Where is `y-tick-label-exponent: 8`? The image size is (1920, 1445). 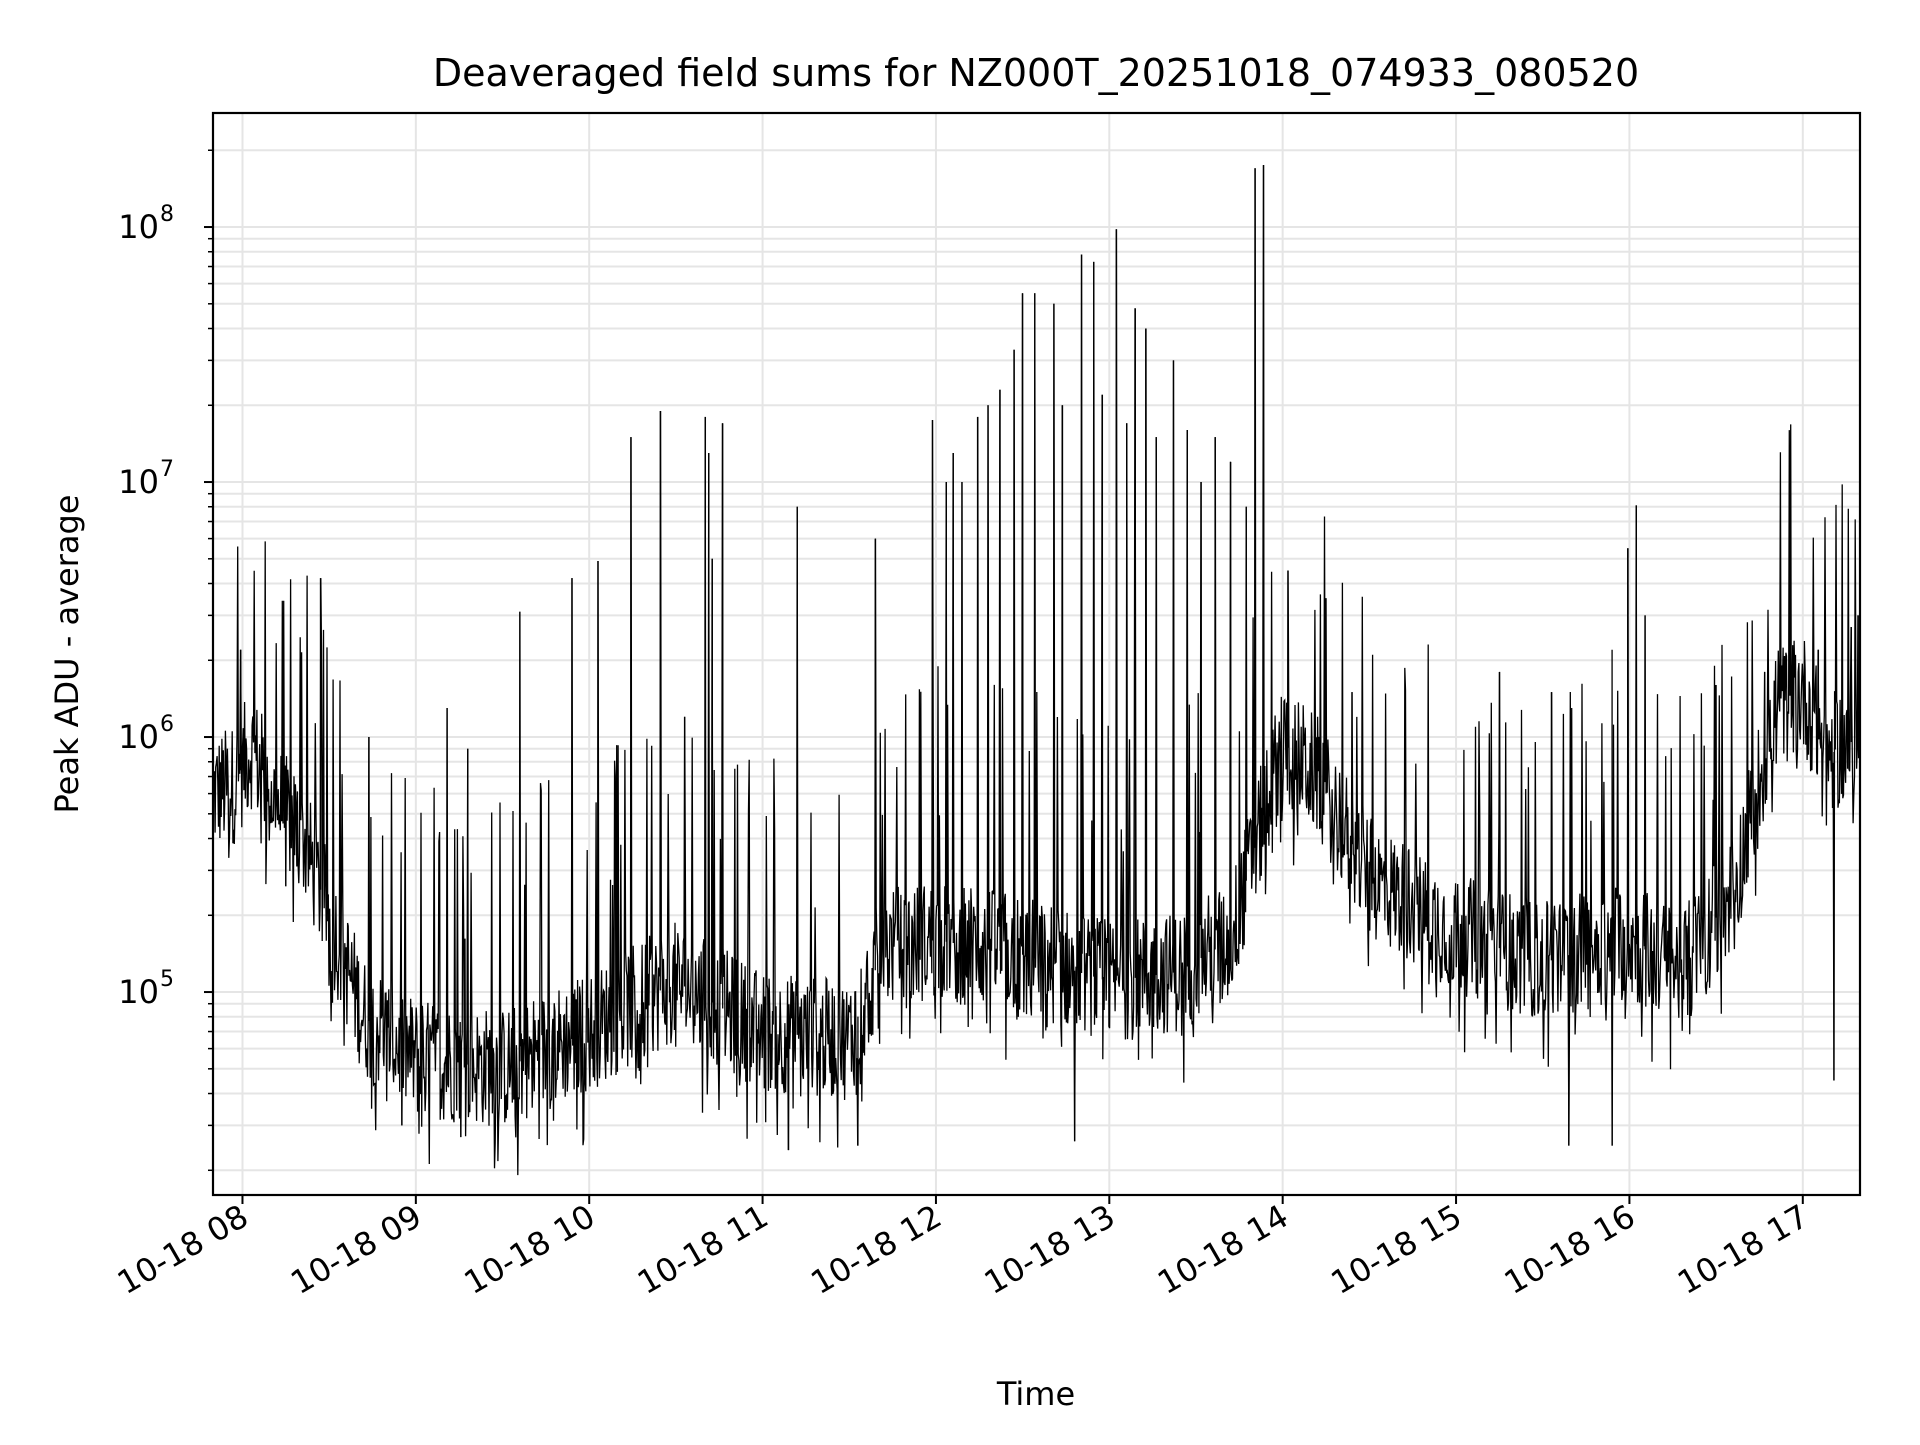 y-tick-label-exponent: 8 is located at coordinates (167, 214).